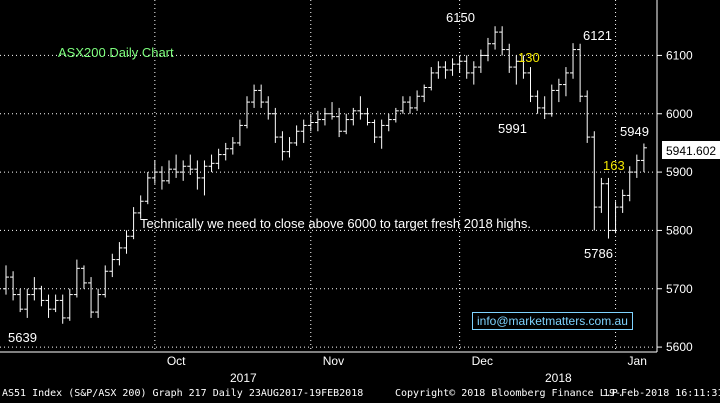 This screenshot has height=403, width=720. What do you see at coordinates (634, 131) in the screenshot?
I see `label-5949: 5949` at bounding box center [634, 131].